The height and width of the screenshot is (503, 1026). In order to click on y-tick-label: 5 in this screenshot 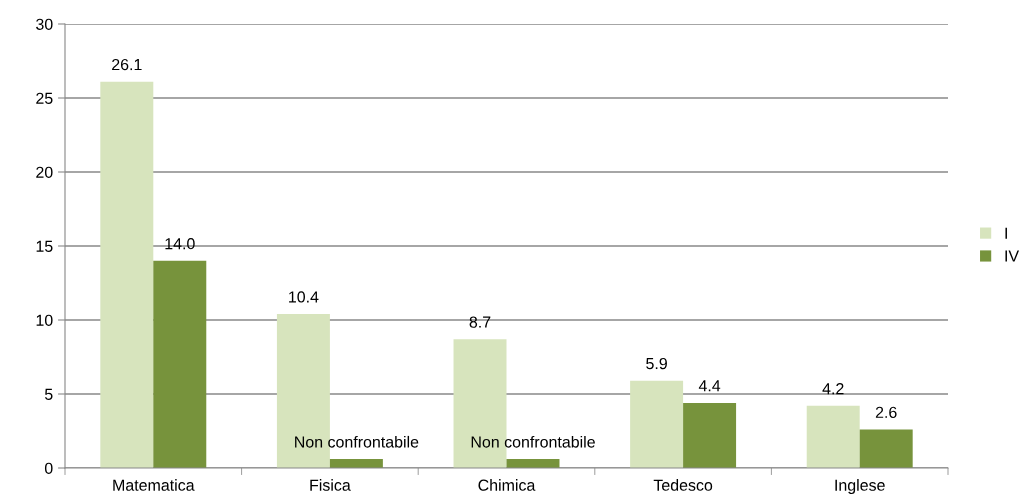, I will do `click(48, 394)`.